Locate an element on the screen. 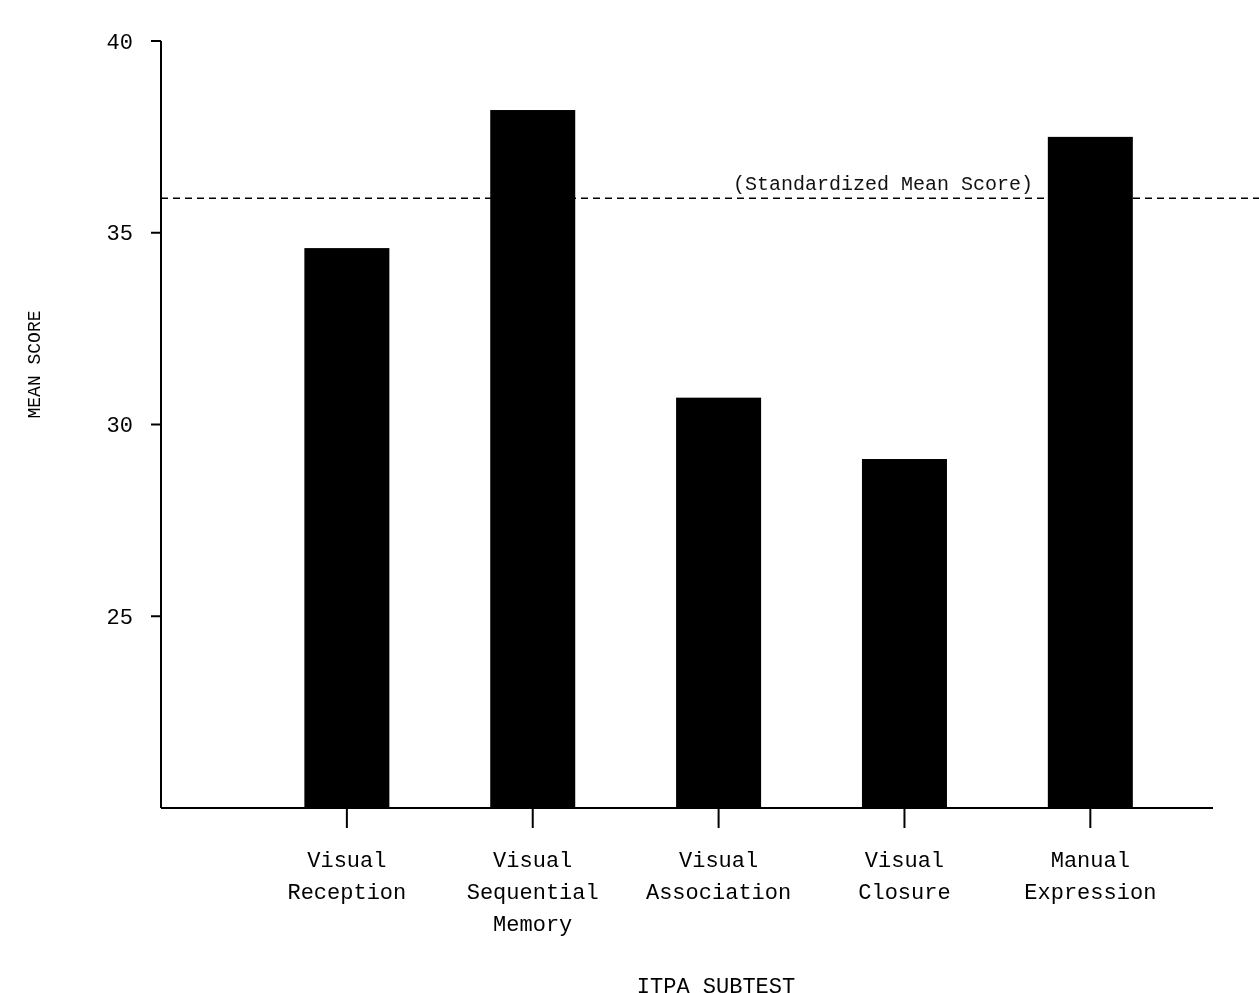  x-axis-title: ITPA SUBTEST is located at coordinates (716, 984).